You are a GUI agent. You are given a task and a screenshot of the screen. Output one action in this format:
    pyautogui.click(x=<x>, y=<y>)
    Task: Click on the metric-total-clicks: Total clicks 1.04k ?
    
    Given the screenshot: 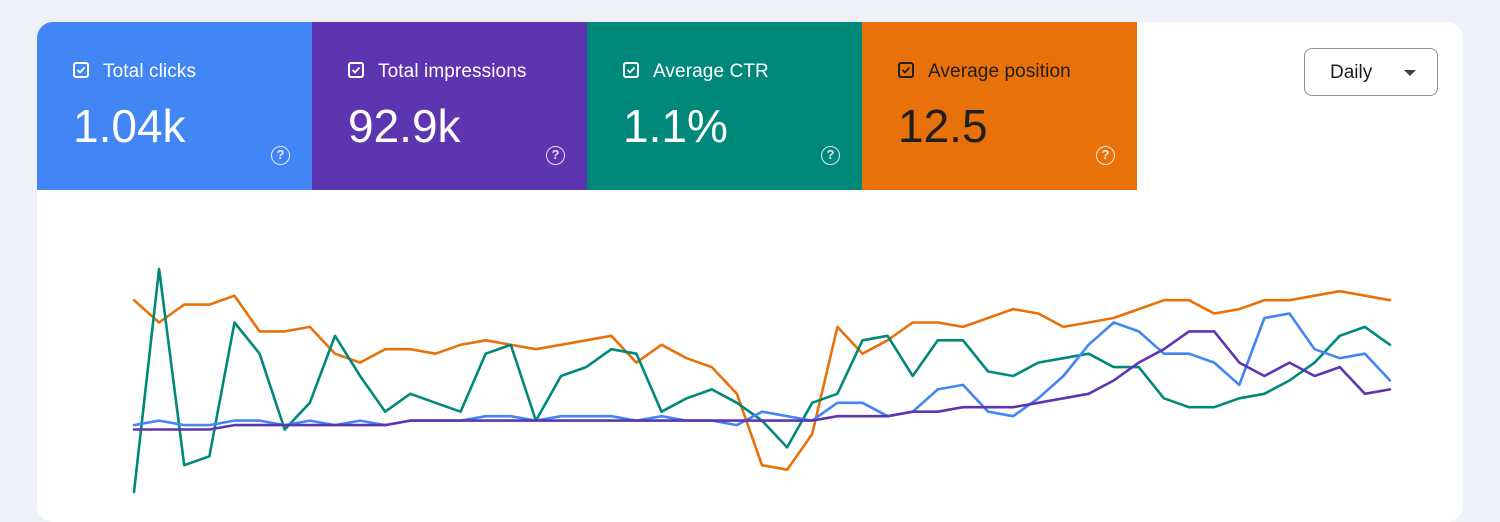 What is the action you would take?
    pyautogui.click(x=174, y=106)
    